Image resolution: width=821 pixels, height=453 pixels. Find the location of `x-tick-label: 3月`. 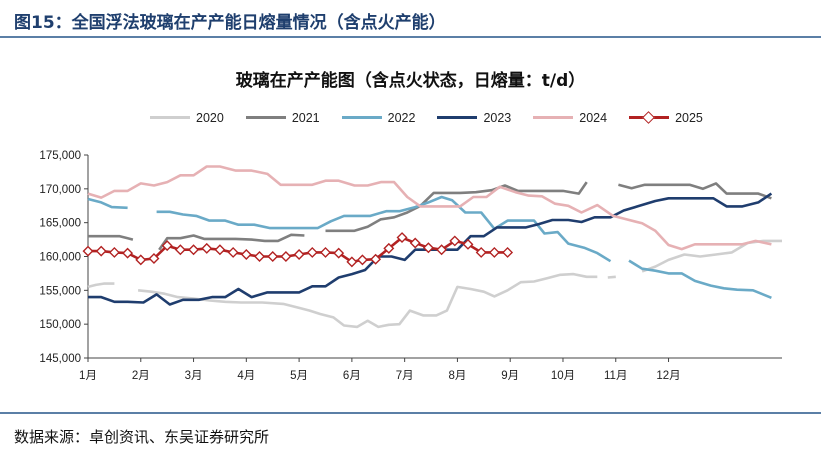

x-tick-label: 3月 is located at coordinates (194, 376).